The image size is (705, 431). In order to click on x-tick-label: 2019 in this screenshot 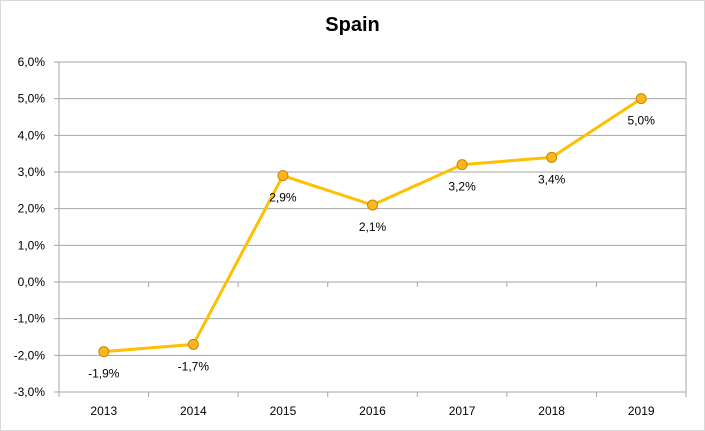, I will do `click(641, 411)`.